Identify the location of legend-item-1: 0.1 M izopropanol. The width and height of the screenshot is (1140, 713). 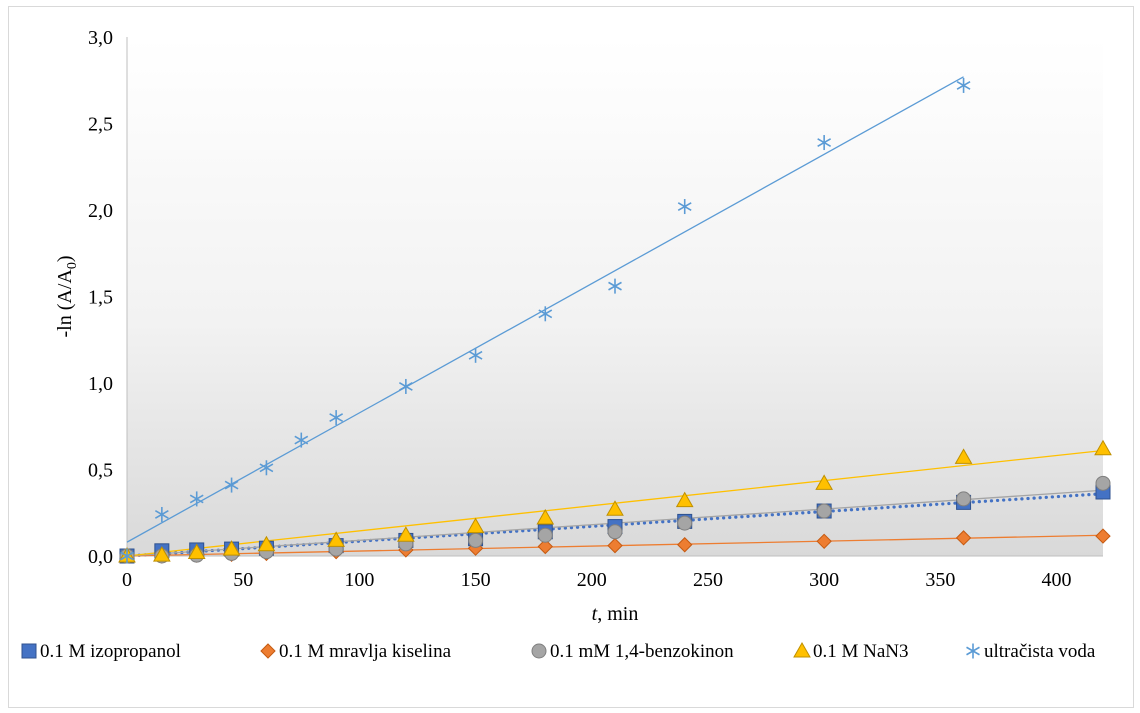
(101, 651).